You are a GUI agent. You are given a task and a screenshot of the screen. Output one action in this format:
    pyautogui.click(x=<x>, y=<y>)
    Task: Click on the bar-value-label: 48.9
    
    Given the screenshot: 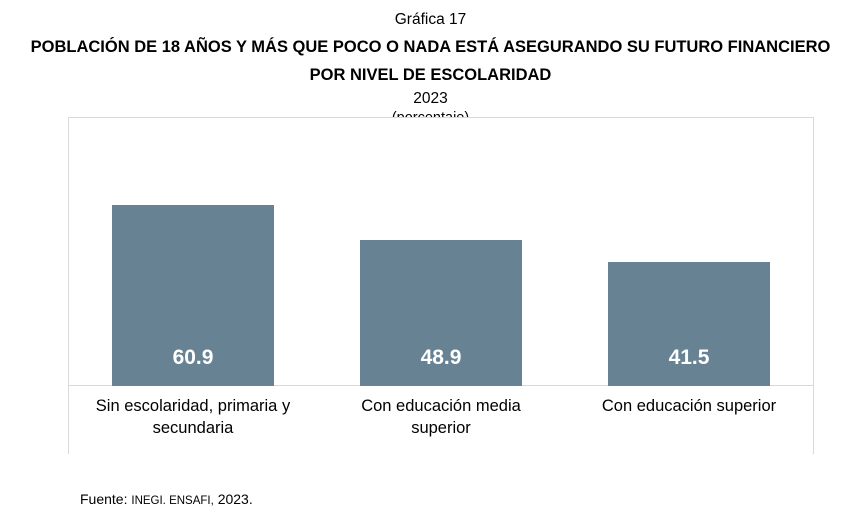 What is the action you would take?
    pyautogui.click(x=441, y=357)
    